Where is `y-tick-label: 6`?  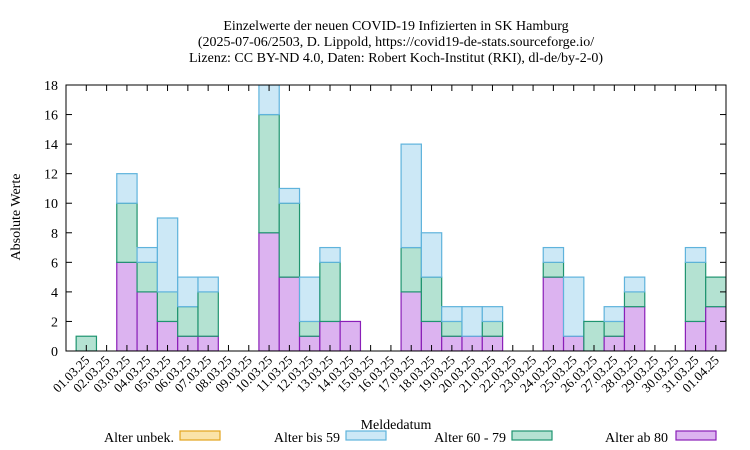
y-tick-label: 6 is located at coordinates (54, 263).